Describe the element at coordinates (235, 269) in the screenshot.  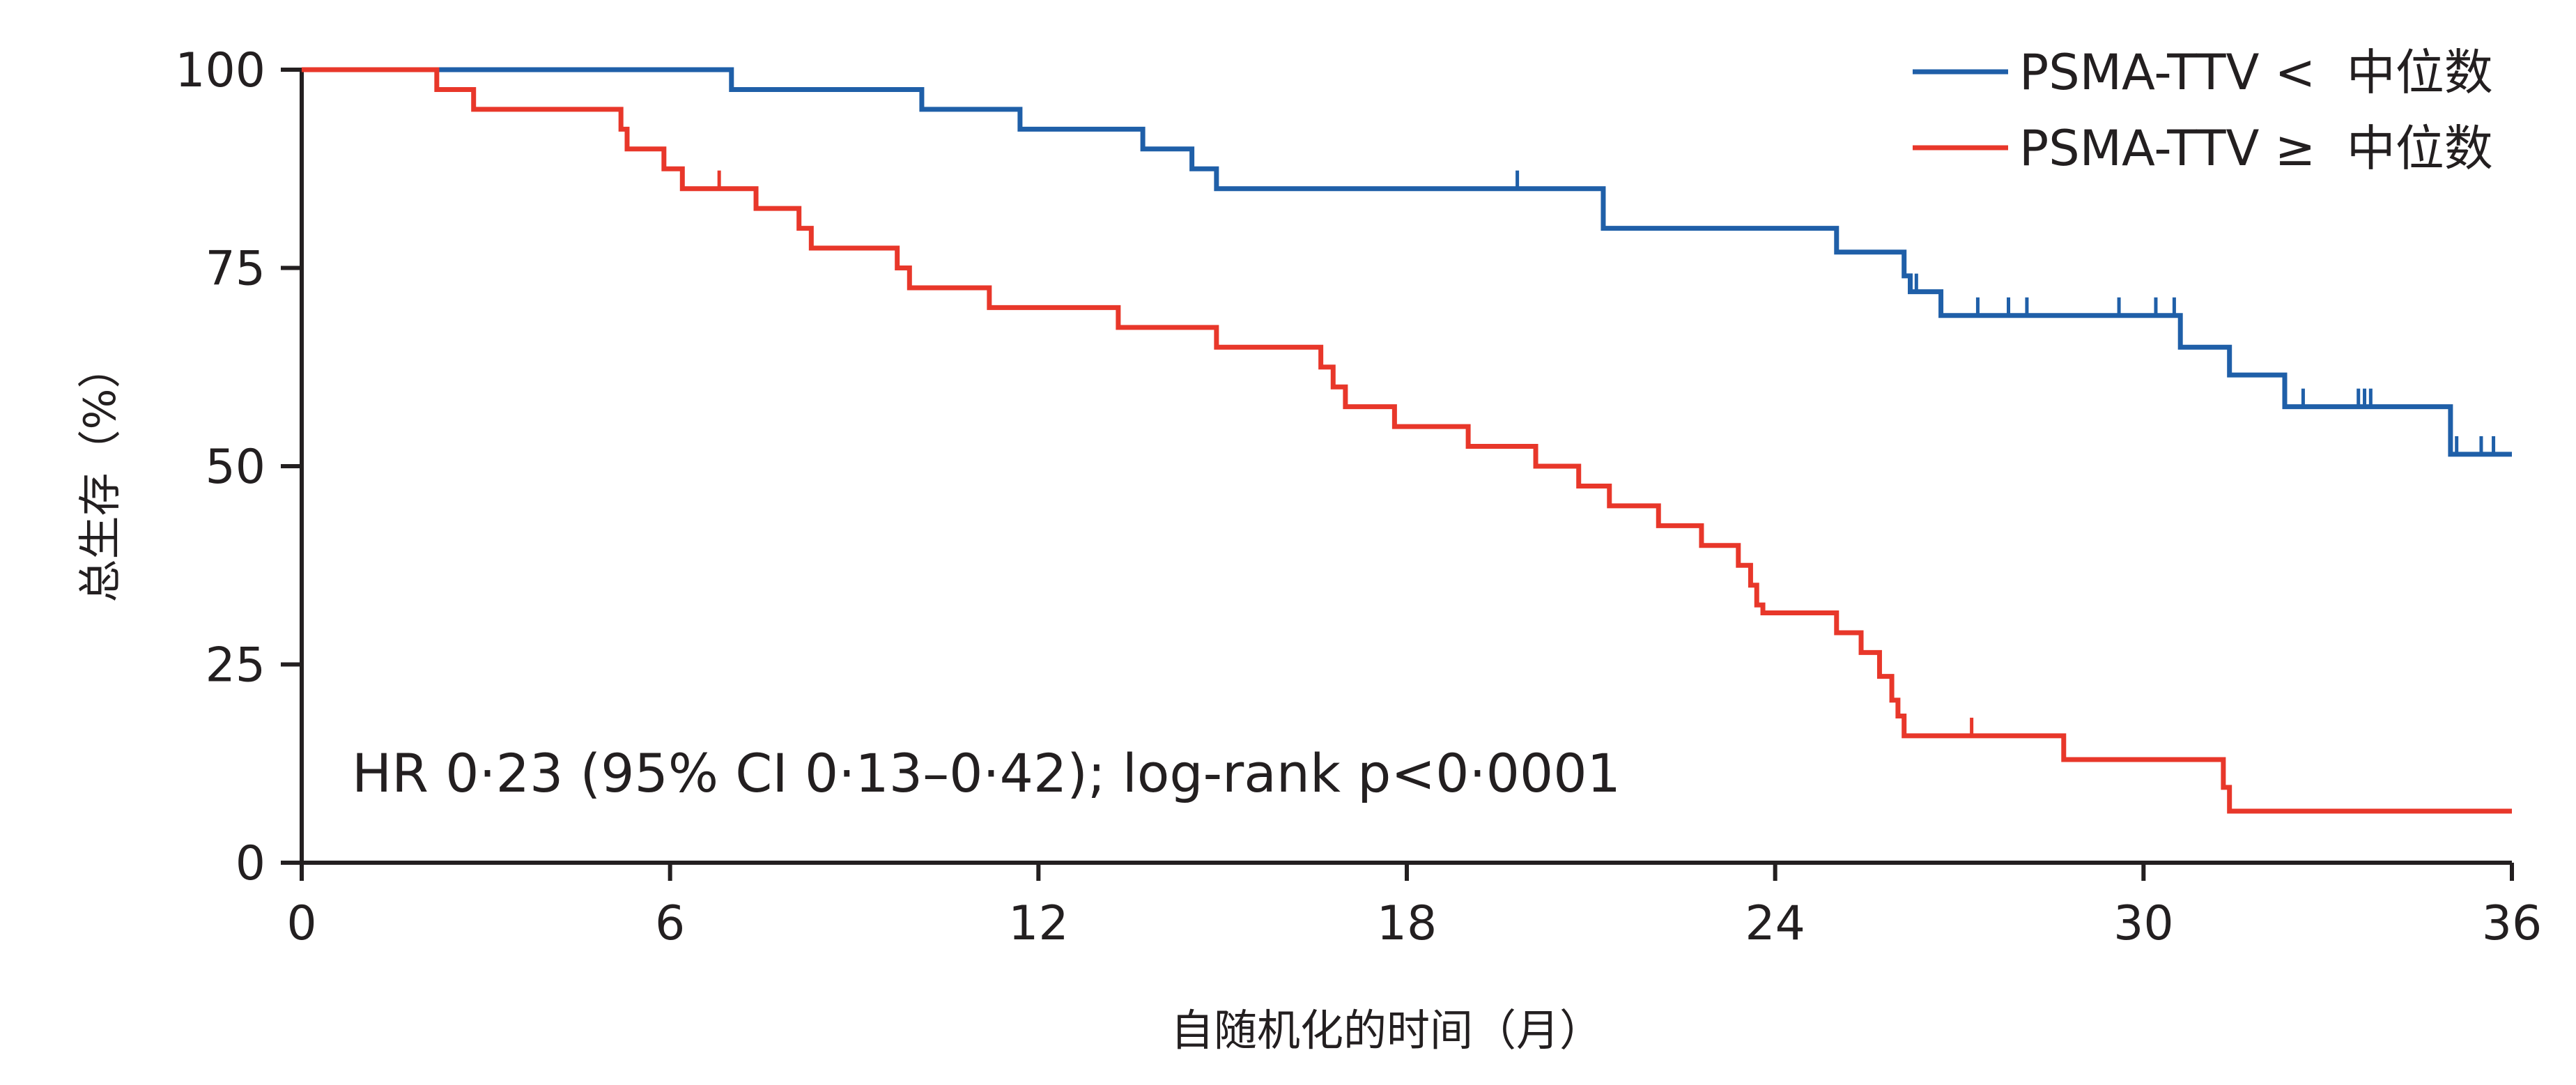
I see `y-tick-label: 75` at that location.